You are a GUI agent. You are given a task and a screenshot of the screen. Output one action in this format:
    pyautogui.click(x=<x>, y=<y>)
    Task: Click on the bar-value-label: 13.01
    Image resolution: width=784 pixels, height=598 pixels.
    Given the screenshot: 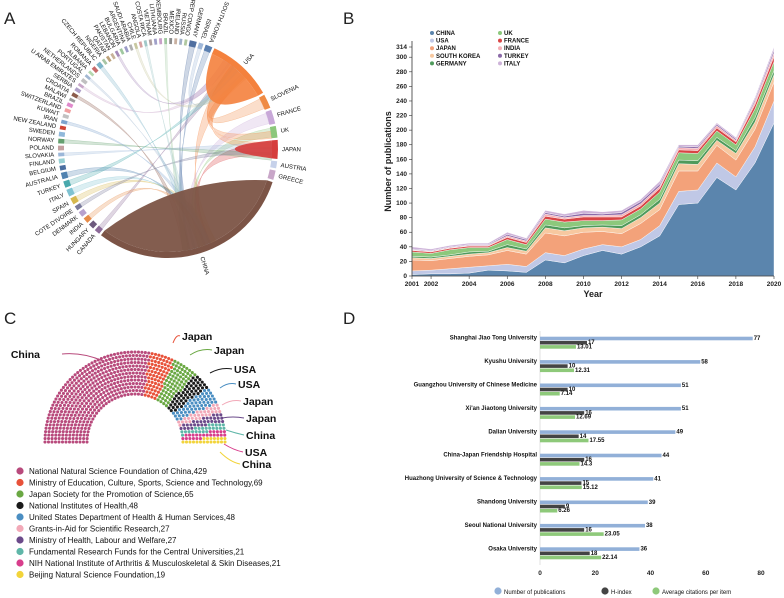 What is the action you would take?
    pyautogui.click(x=585, y=347)
    